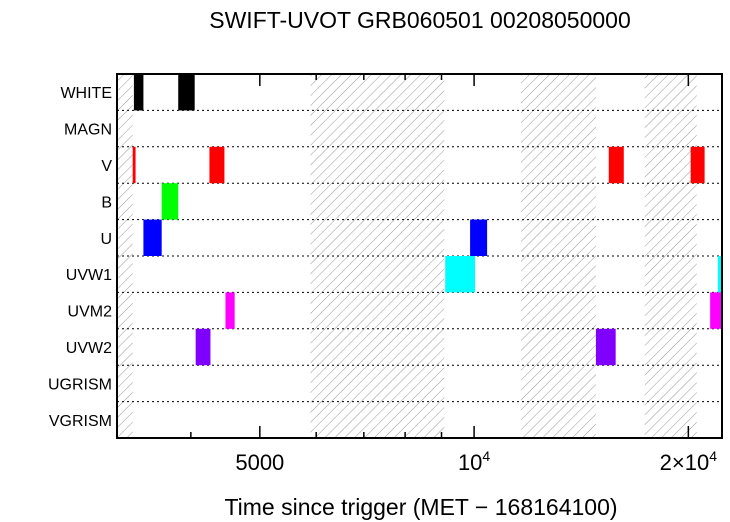 This screenshot has height=522, width=730. Describe the element at coordinates (474, 461) in the screenshot. I see `x-tick-label: 104` at that location.